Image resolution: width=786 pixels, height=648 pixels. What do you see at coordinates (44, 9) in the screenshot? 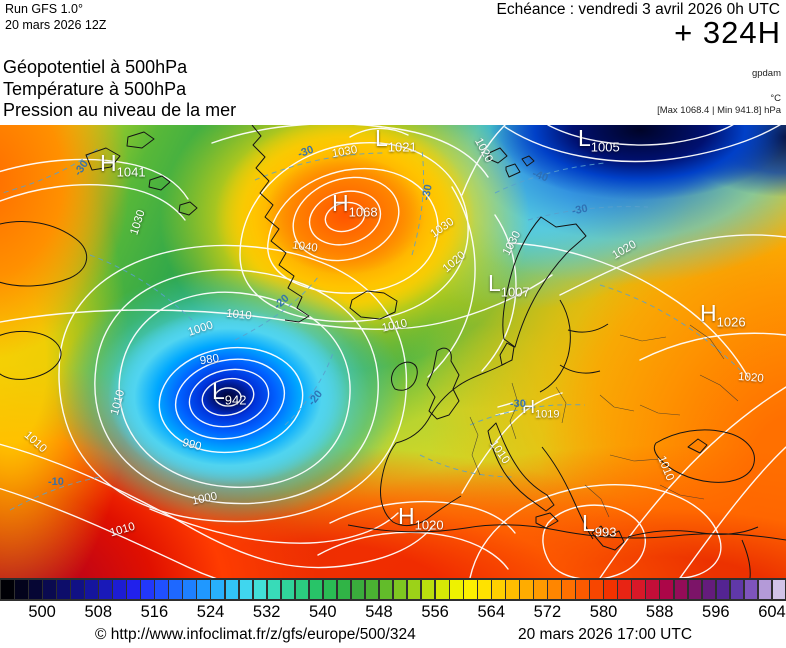
I see `run-model: Run GFS 1.0°` at bounding box center [44, 9].